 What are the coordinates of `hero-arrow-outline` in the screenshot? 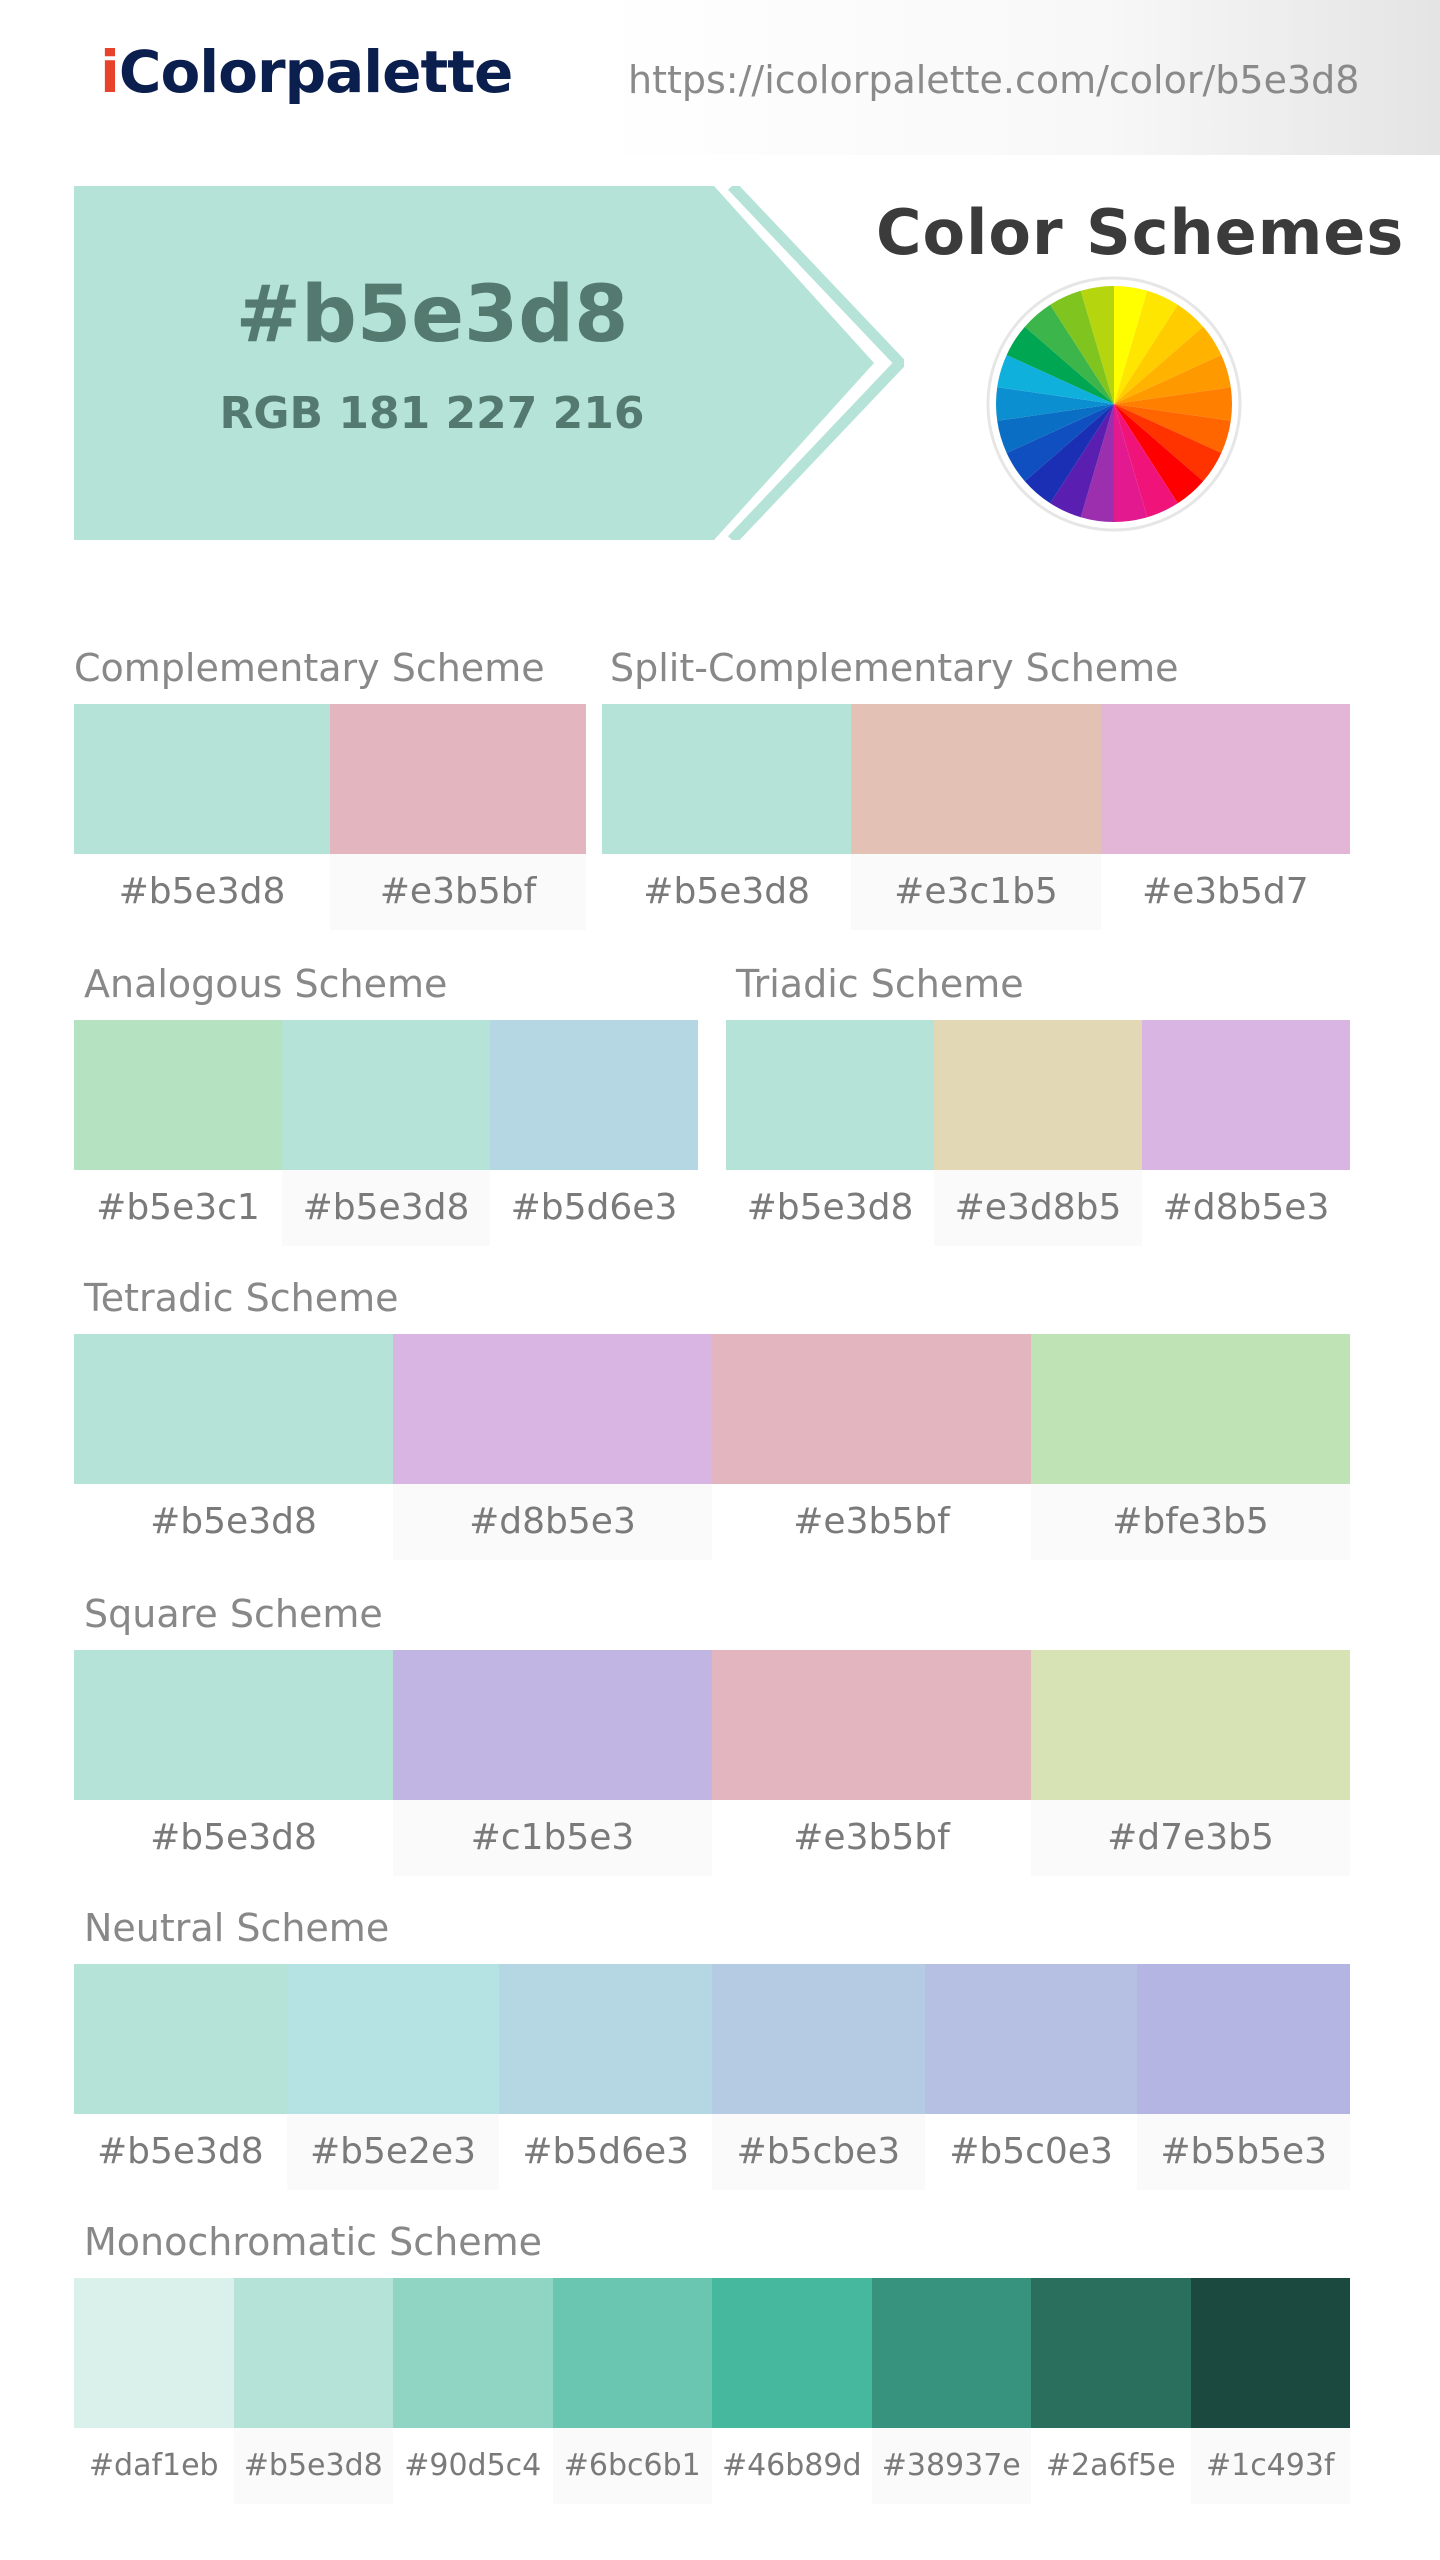 It's located at (816, 363).